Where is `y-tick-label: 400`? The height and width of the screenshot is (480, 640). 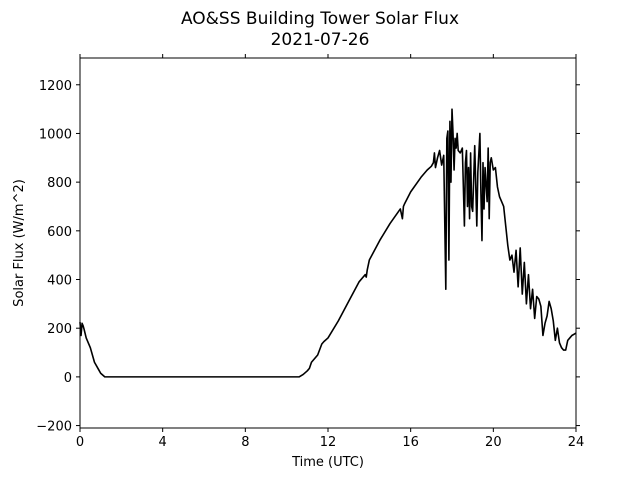
y-tick-label: 400 is located at coordinates (59, 281).